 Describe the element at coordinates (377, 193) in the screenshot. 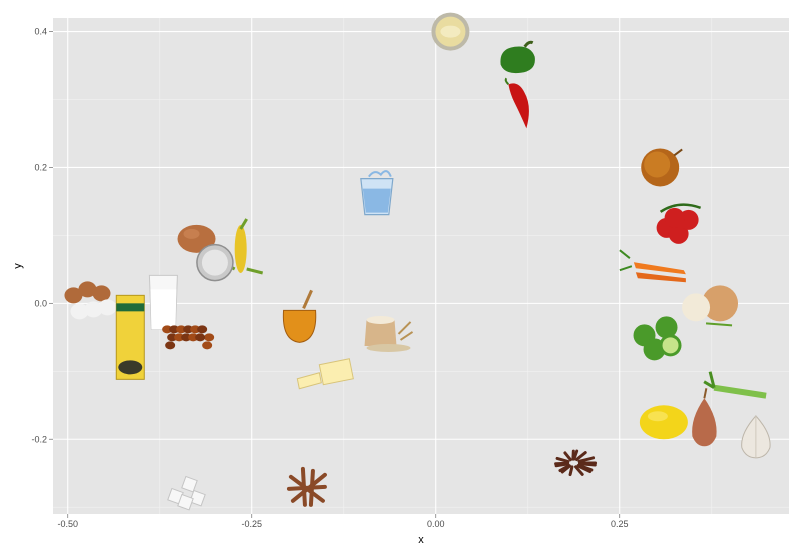

I see `water-glass-marker` at that location.